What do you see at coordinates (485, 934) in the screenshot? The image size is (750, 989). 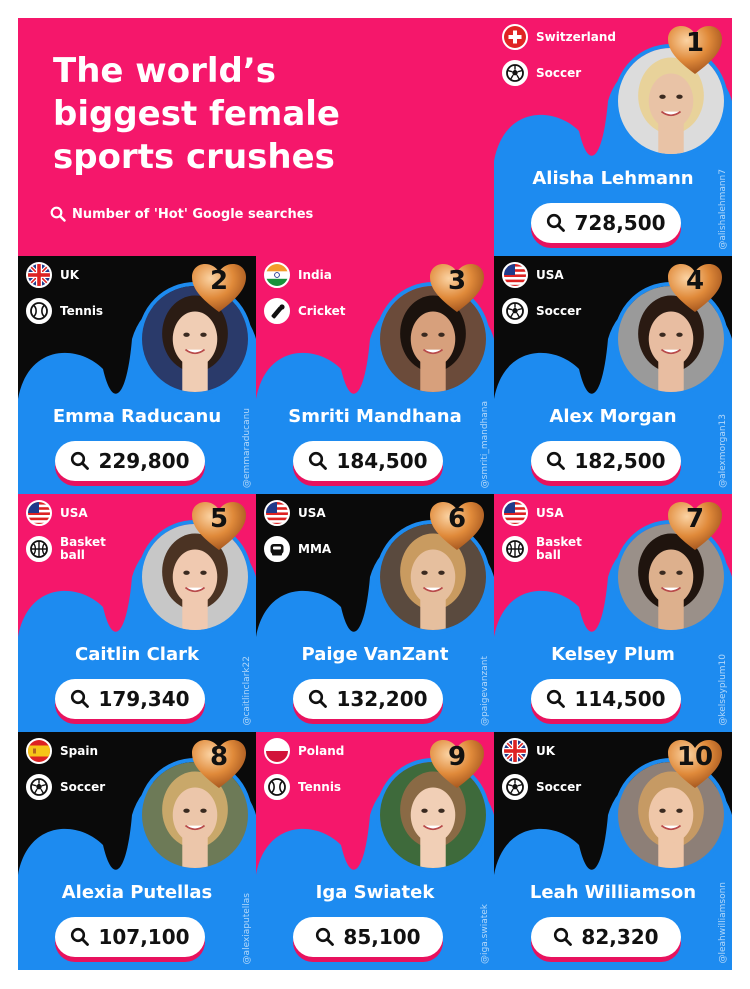 I see `instagram-handle: @iga.swiatek` at bounding box center [485, 934].